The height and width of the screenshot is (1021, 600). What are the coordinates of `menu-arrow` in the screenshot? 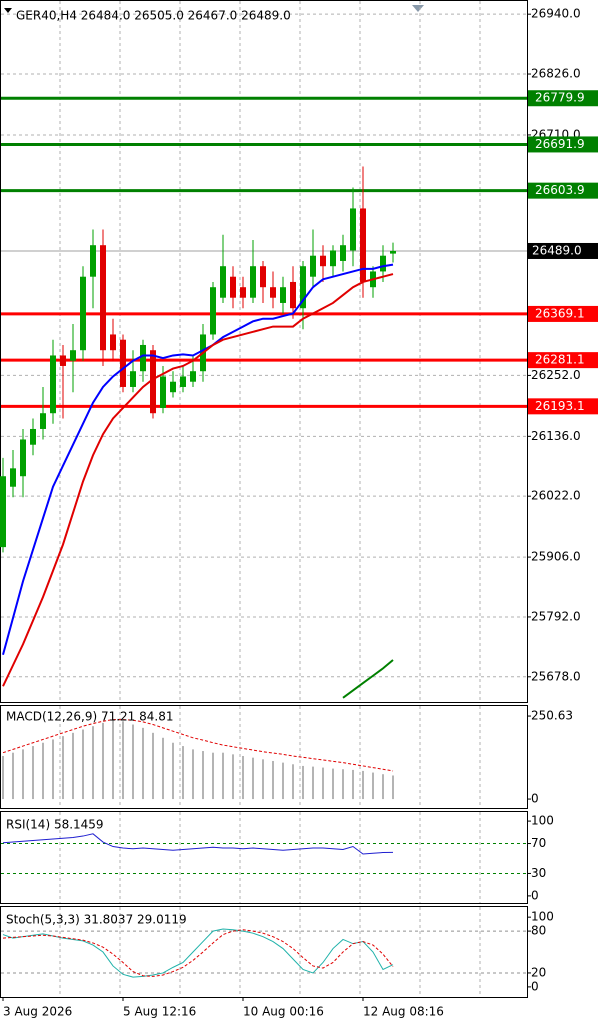 It's located at (8, 10).